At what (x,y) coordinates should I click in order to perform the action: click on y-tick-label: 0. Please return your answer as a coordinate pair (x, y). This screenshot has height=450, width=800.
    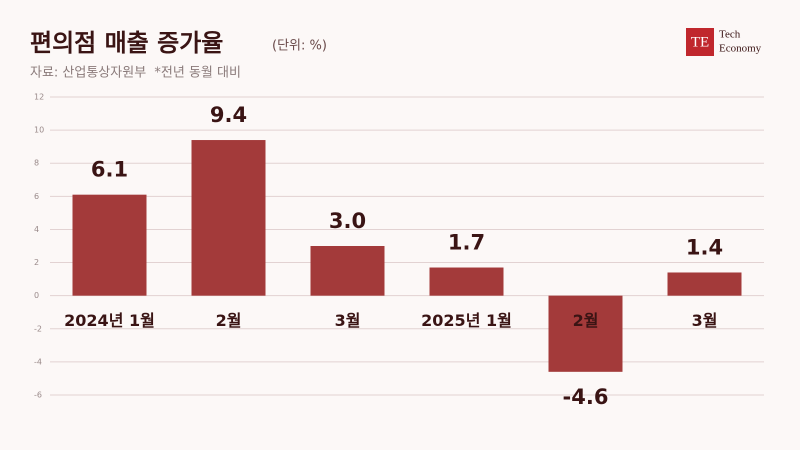
    Looking at the image, I should click on (36, 295).